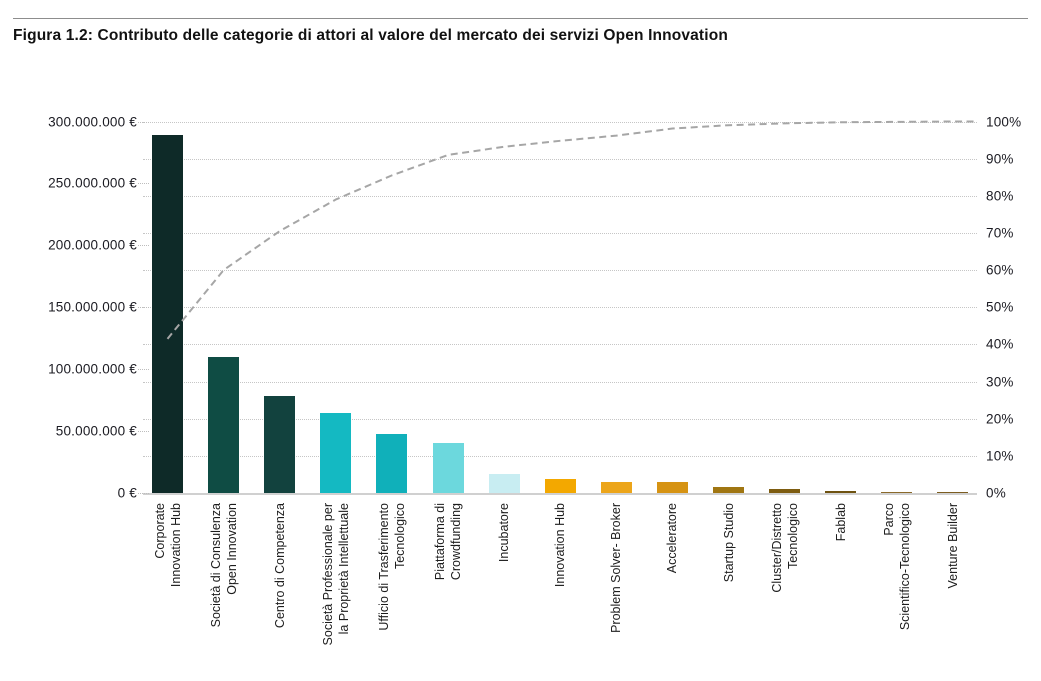 The width and height of the screenshot is (1041, 681). What do you see at coordinates (560, 271) in the screenshot?
I see `gridline-60pct` at bounding box center [560, 271].